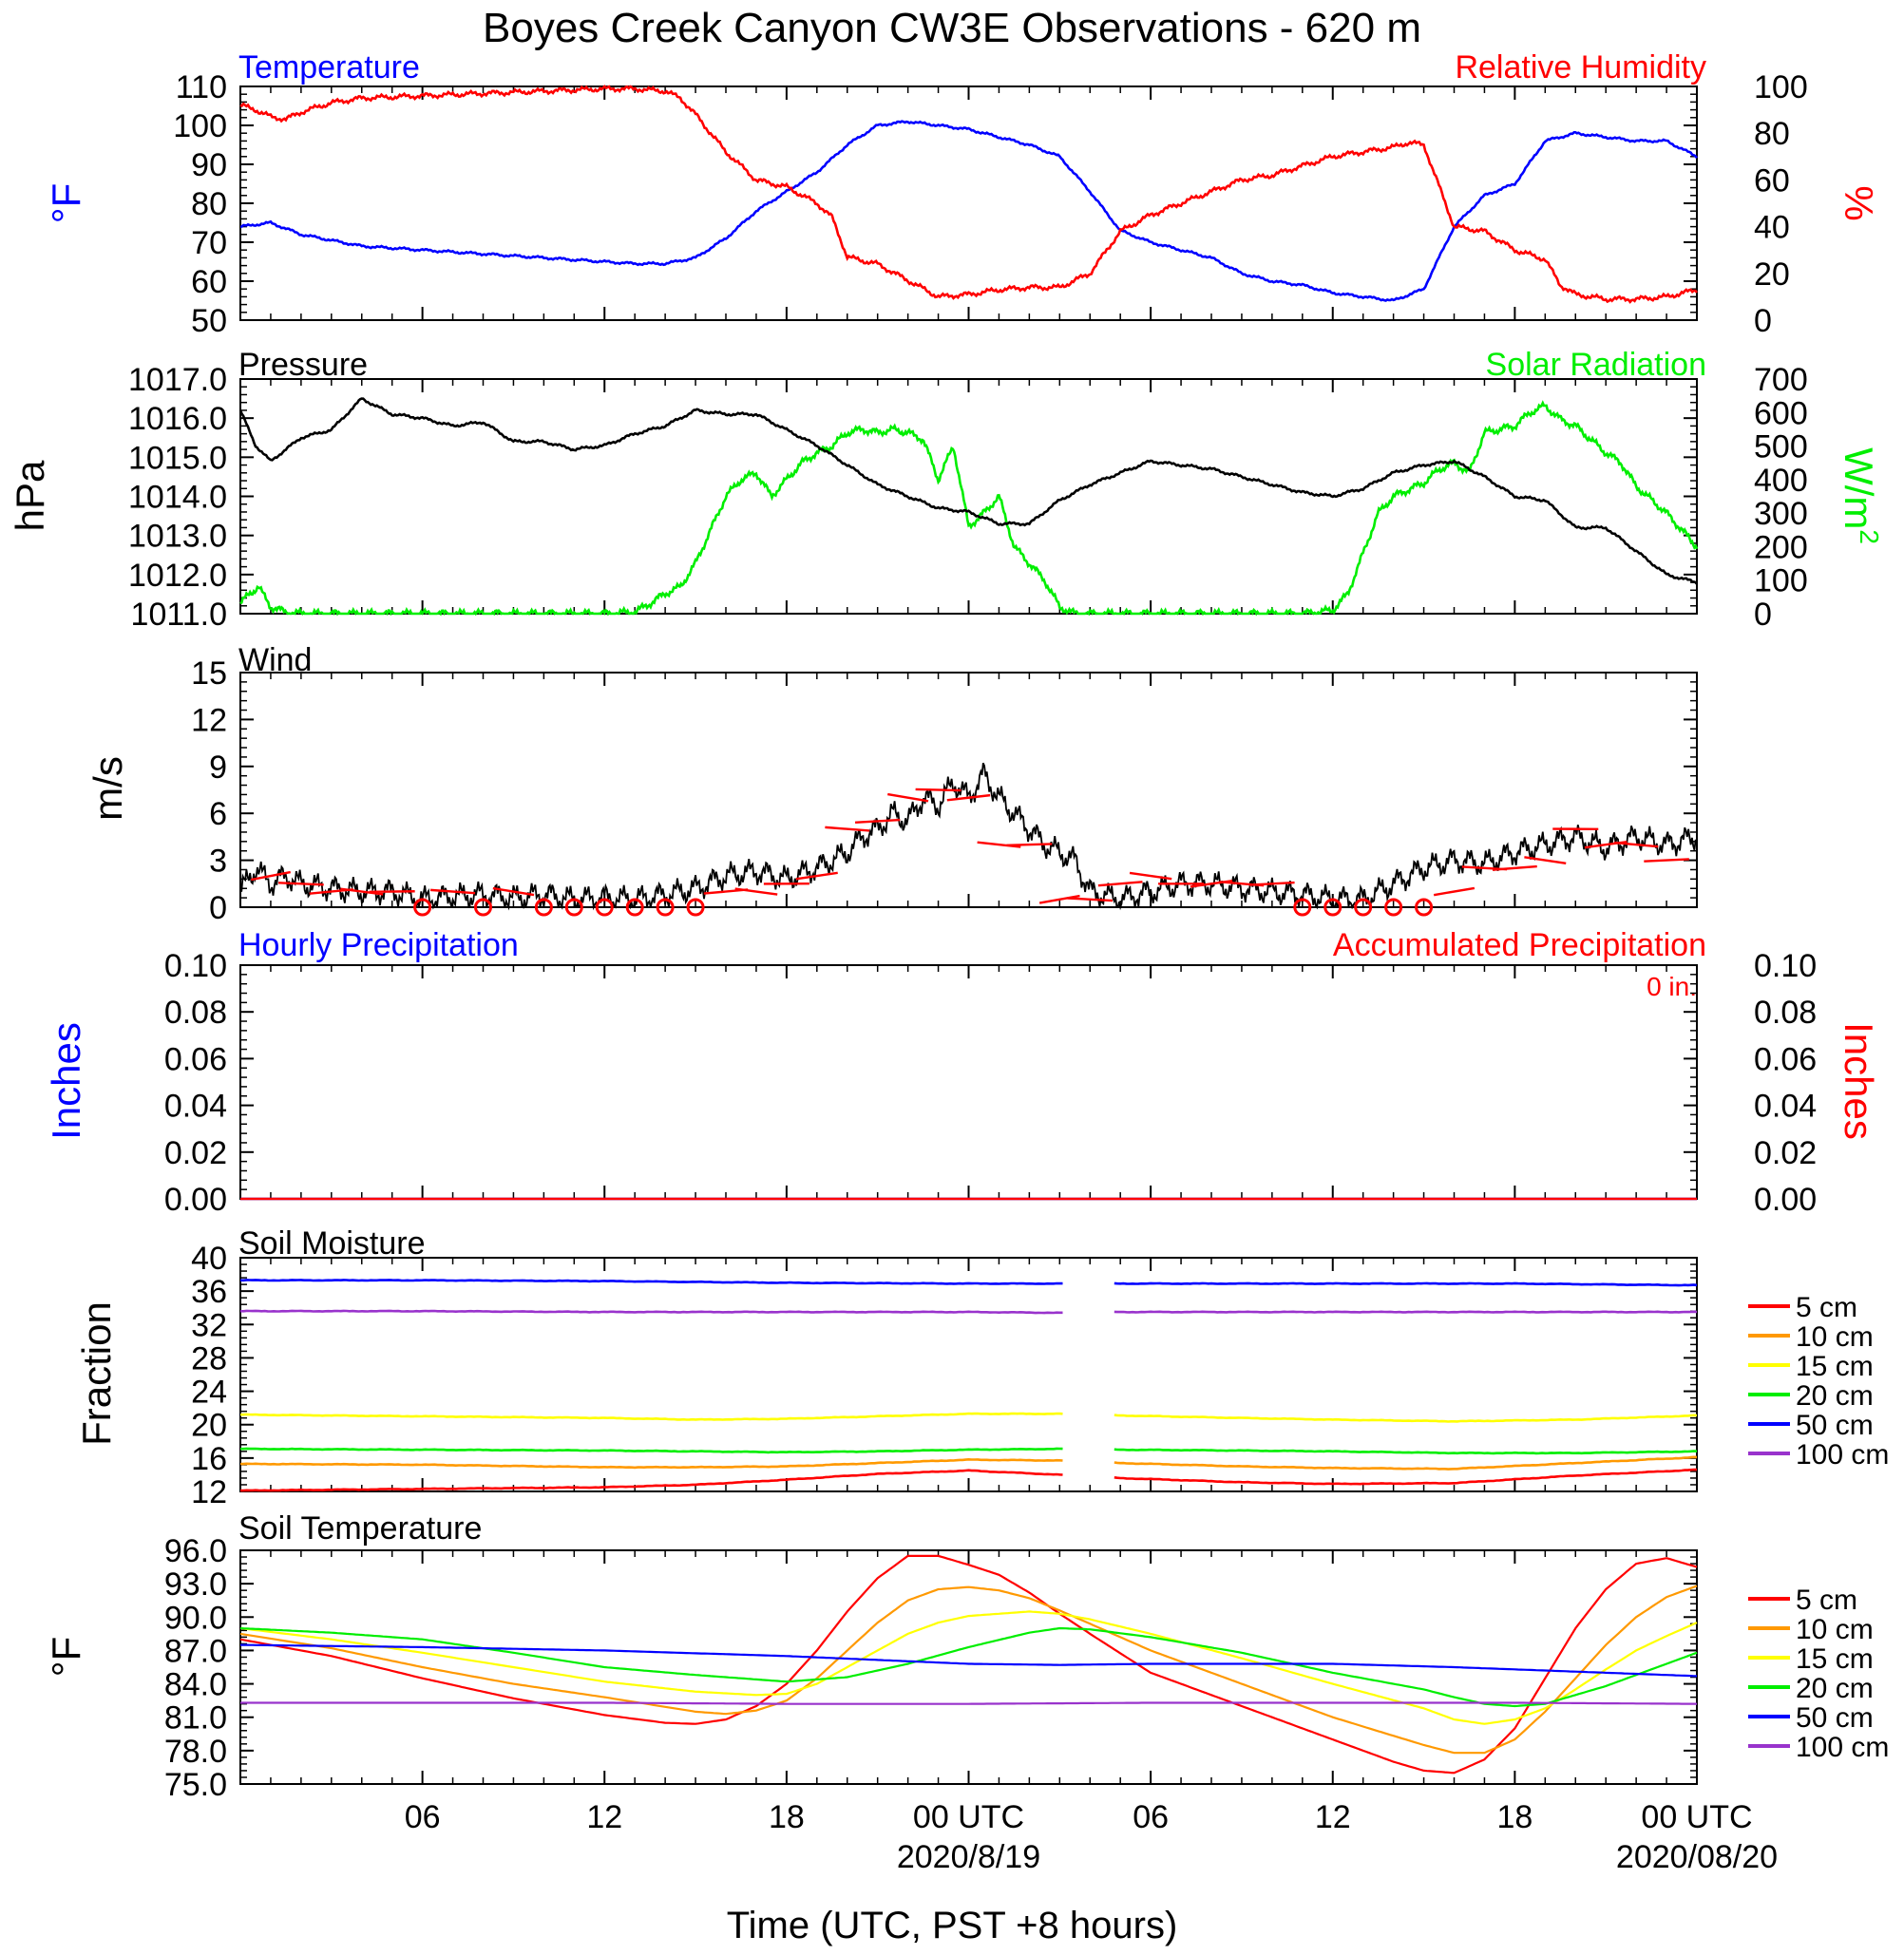  I want to click on soil-temp-10cm-line, so click(969, 1670).